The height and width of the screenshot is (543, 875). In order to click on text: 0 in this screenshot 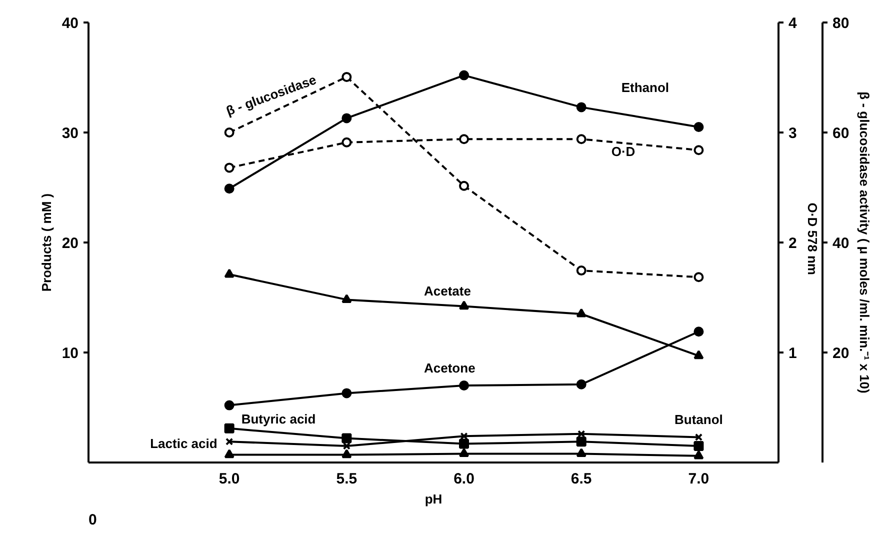, I will do `click(92, 520)`.